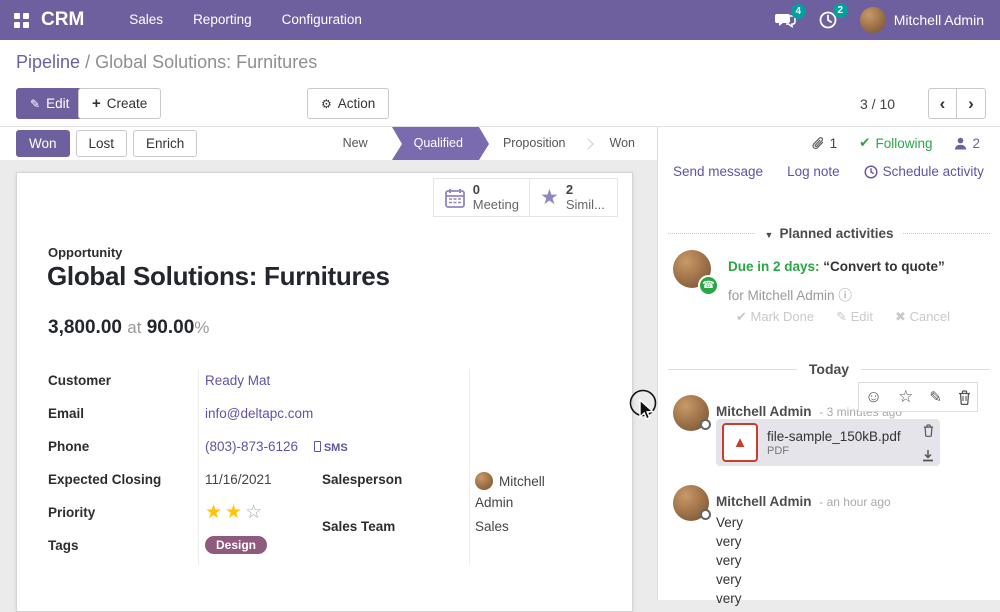 The width and height of the screenshot is (1000, 612). I want to click on edit-message-icon: ✎, so click(935, 397).